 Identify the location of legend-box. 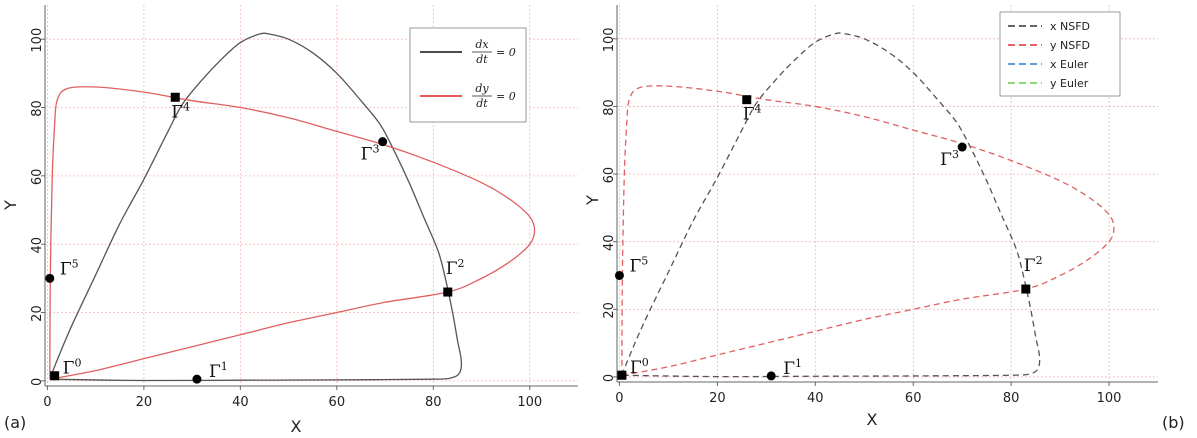
(468, 75).